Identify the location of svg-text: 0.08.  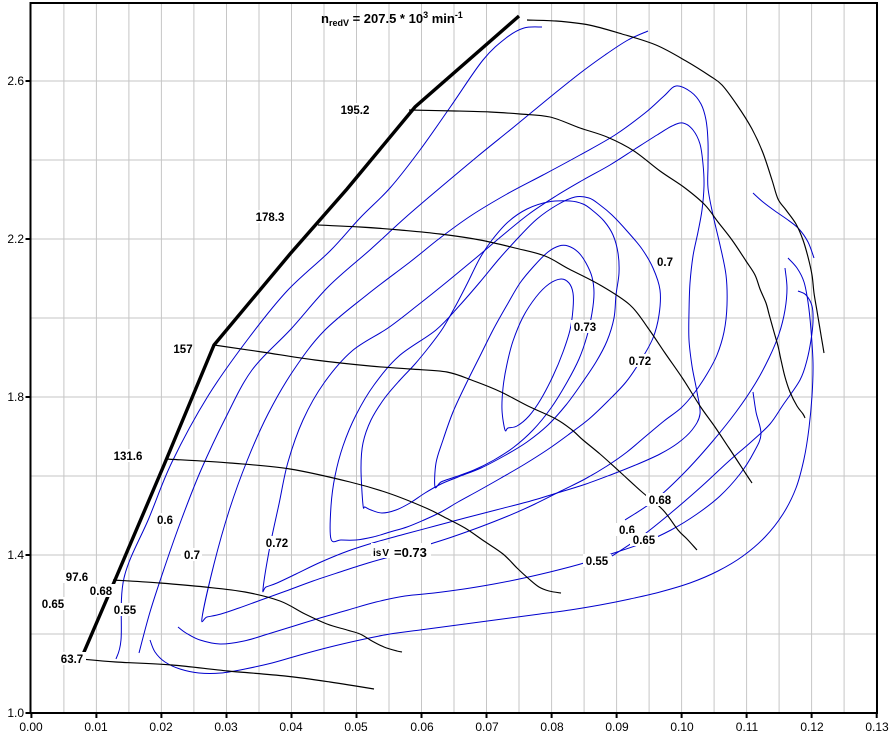
(552, 727).